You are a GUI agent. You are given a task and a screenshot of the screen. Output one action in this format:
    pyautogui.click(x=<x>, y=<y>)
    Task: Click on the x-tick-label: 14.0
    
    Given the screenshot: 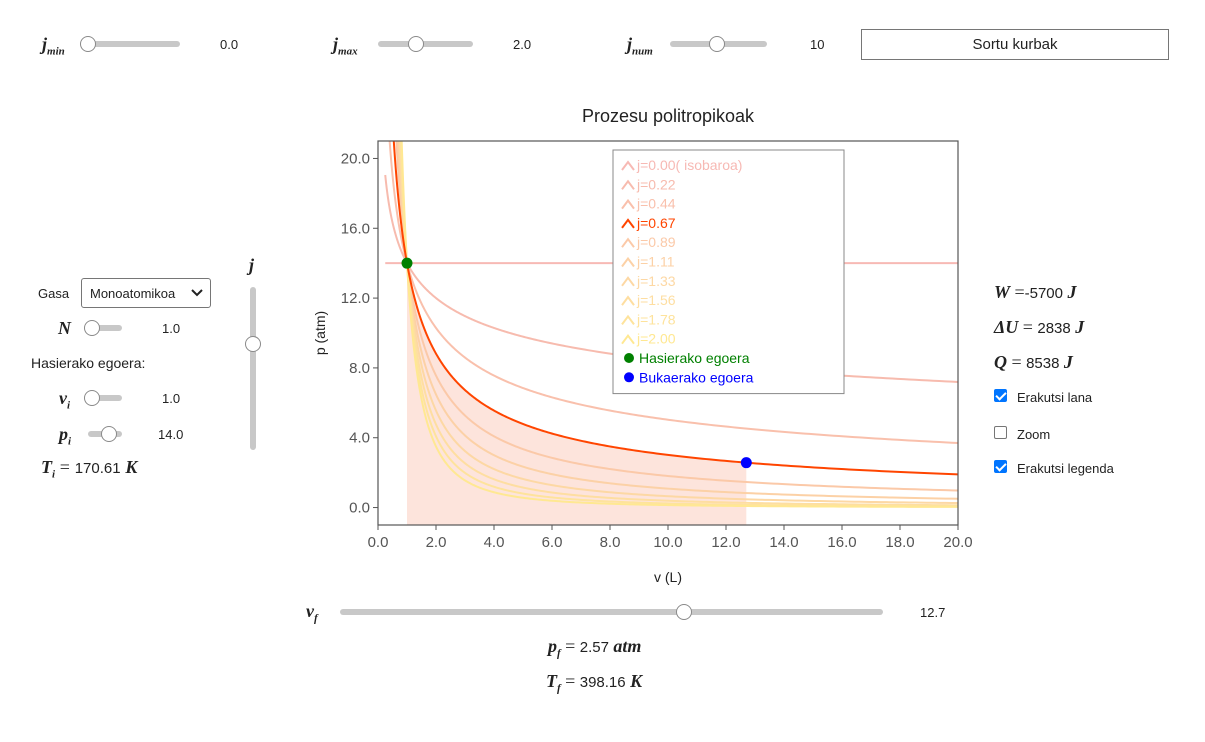 What is the action you would take?
    pyautogui.click(x=783, y=542)
    